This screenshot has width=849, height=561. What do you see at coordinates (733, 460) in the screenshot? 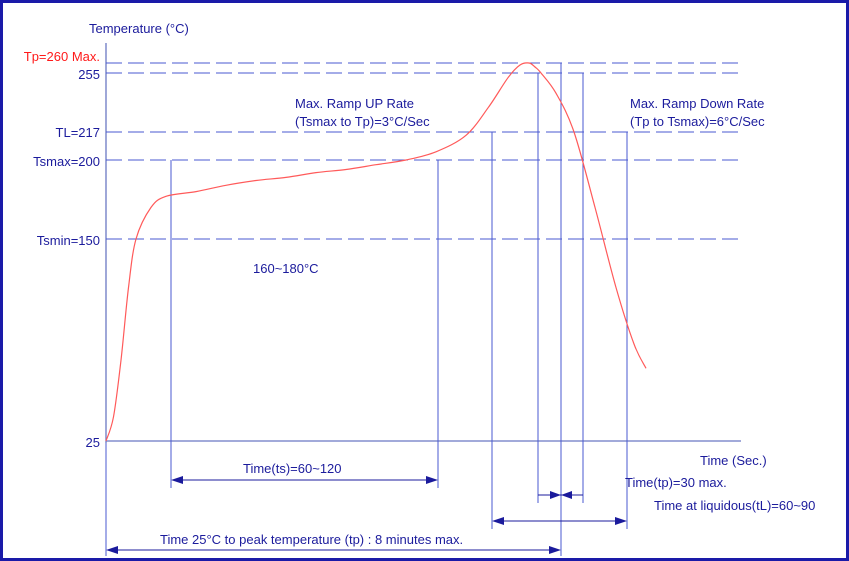
I see `x-axis-title: Time (Sec.)` at bounding box center [733, 460].